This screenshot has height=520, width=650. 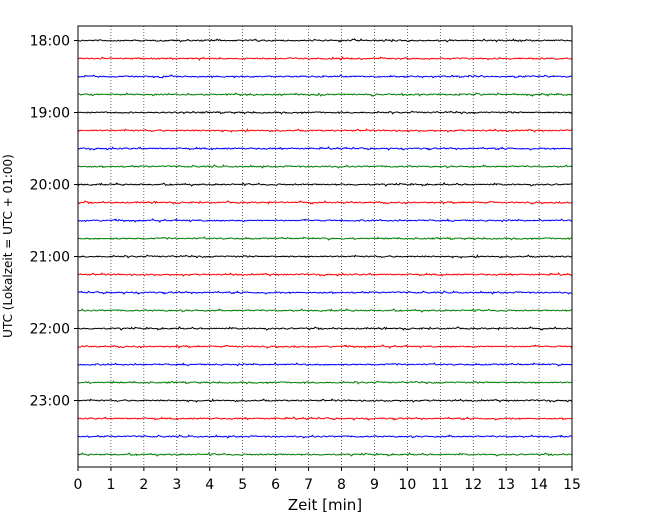 I want to click on x-axis-label: Zeit [min], so click(x=325, y=505).